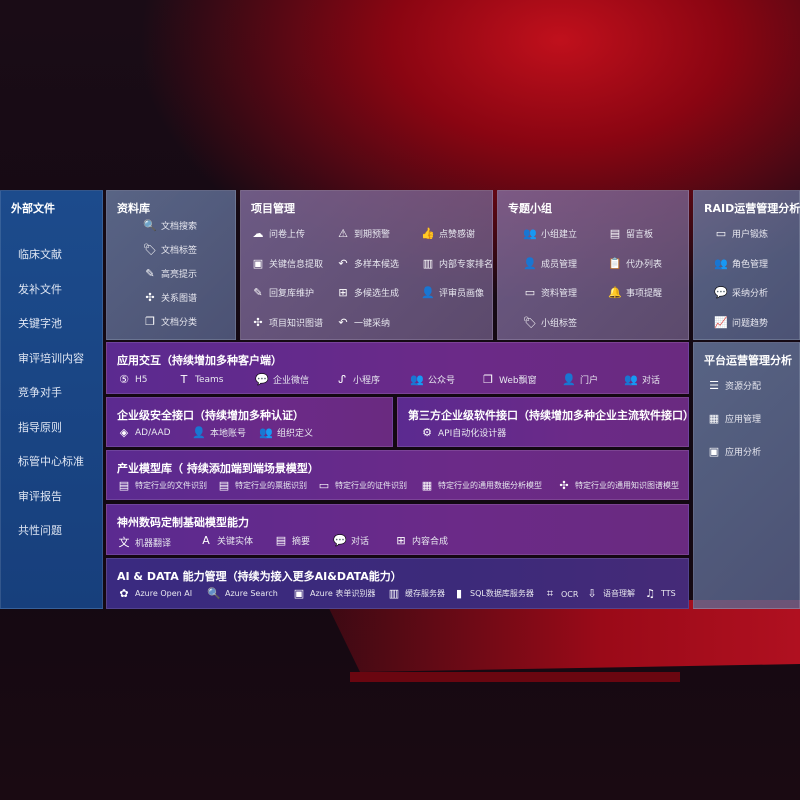 The width and height of the screenshot is (800, 800). I want to click on item-label: 应用分析, so click(743, 453).